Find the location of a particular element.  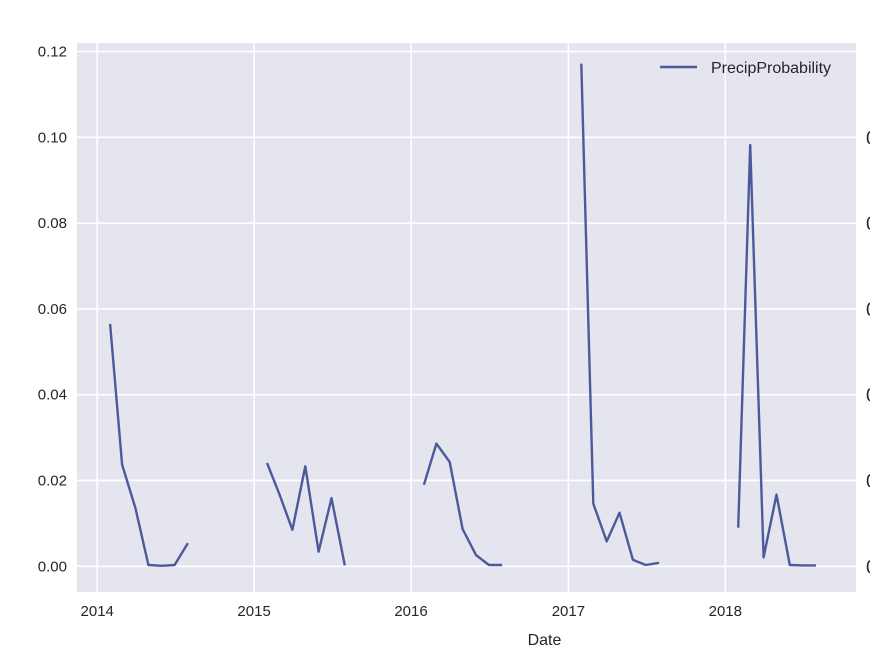

x-axis-label: Date is located at coordinates (545, 640).